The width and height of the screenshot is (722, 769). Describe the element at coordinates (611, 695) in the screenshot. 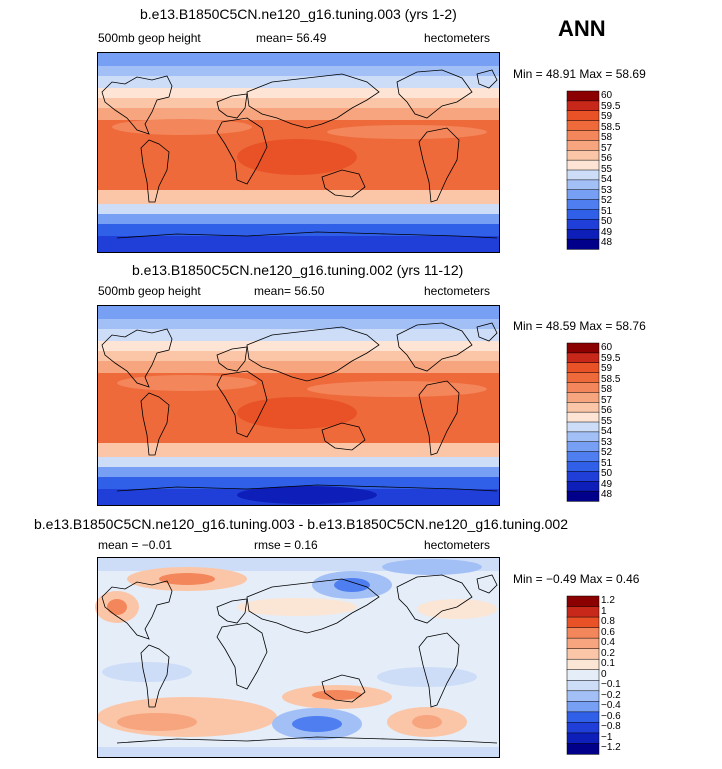

I see `colorbar-label: −0.2` at that location.